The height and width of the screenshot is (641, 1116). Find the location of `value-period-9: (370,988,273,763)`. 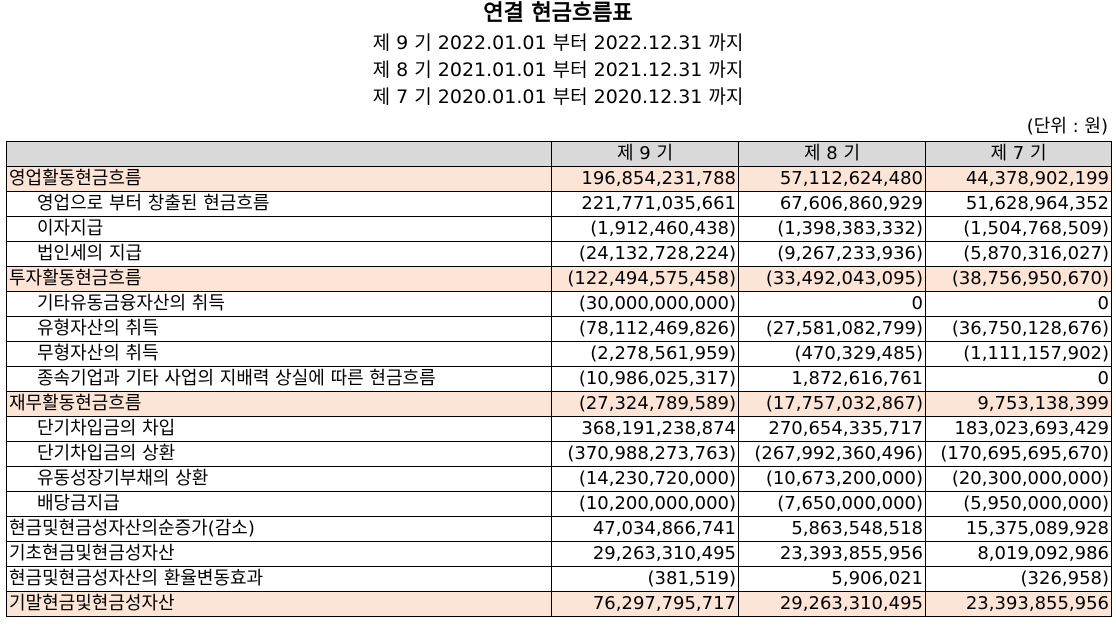

value-period-9: (370,988,273,763) is located at coordinates (645, 454).